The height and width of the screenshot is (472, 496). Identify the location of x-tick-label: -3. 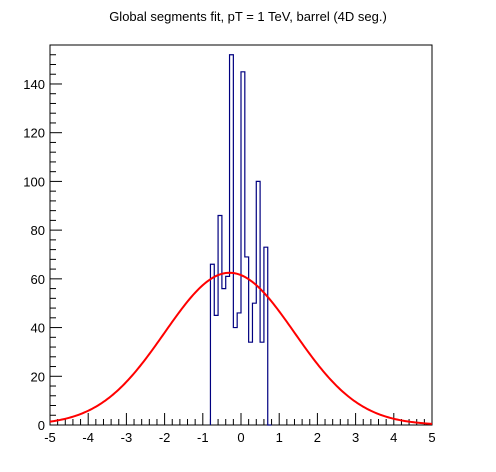
(127, 437).